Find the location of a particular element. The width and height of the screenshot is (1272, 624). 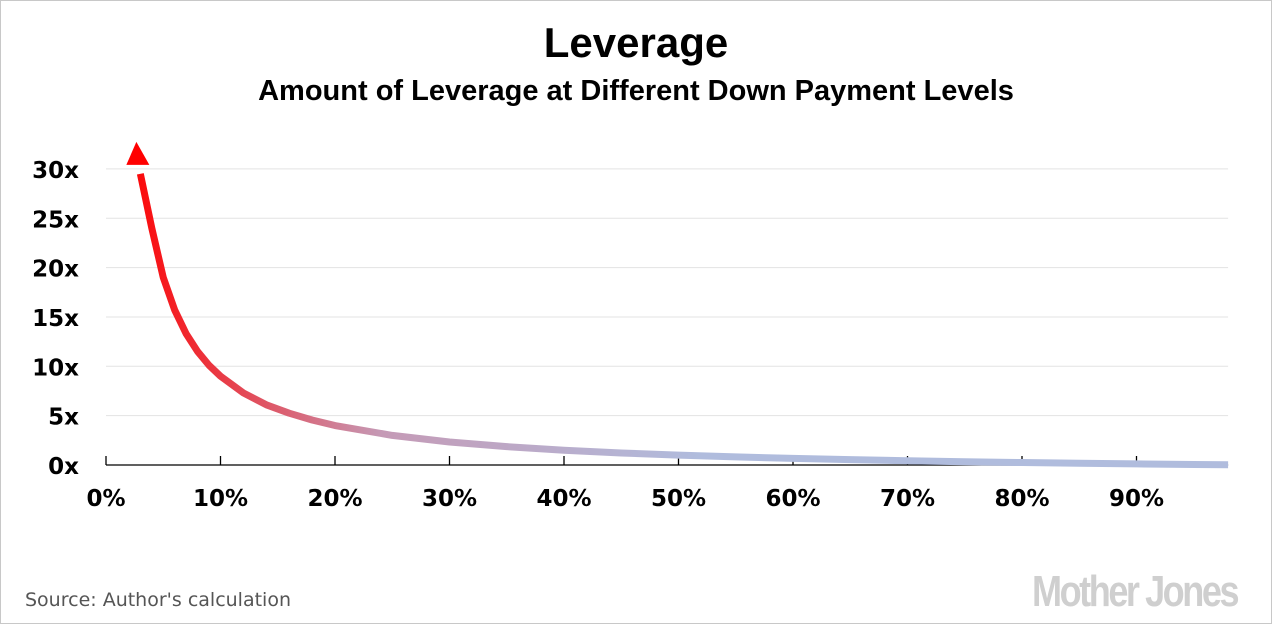

y-tick-label: 20x is located at coordinates (55, 270).